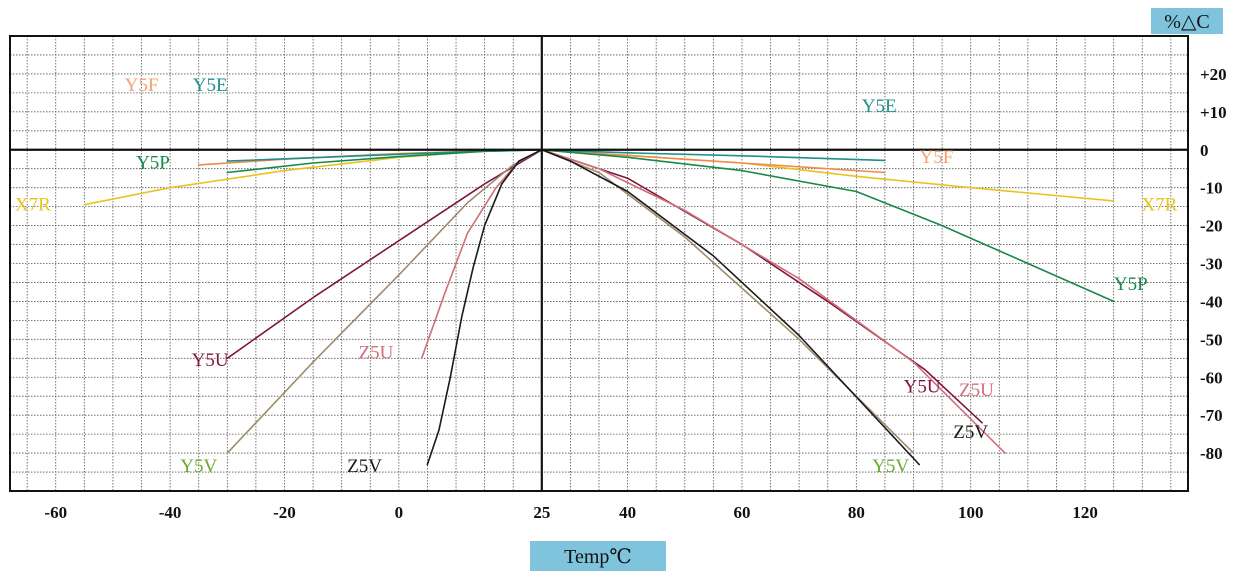 Image resolution: width=1238 pixels, height=579 pixels. What do you see at coordinates (856, 512) in the screenshot?
I see `x-tick-label: 80` at bounding box center [856, 512].